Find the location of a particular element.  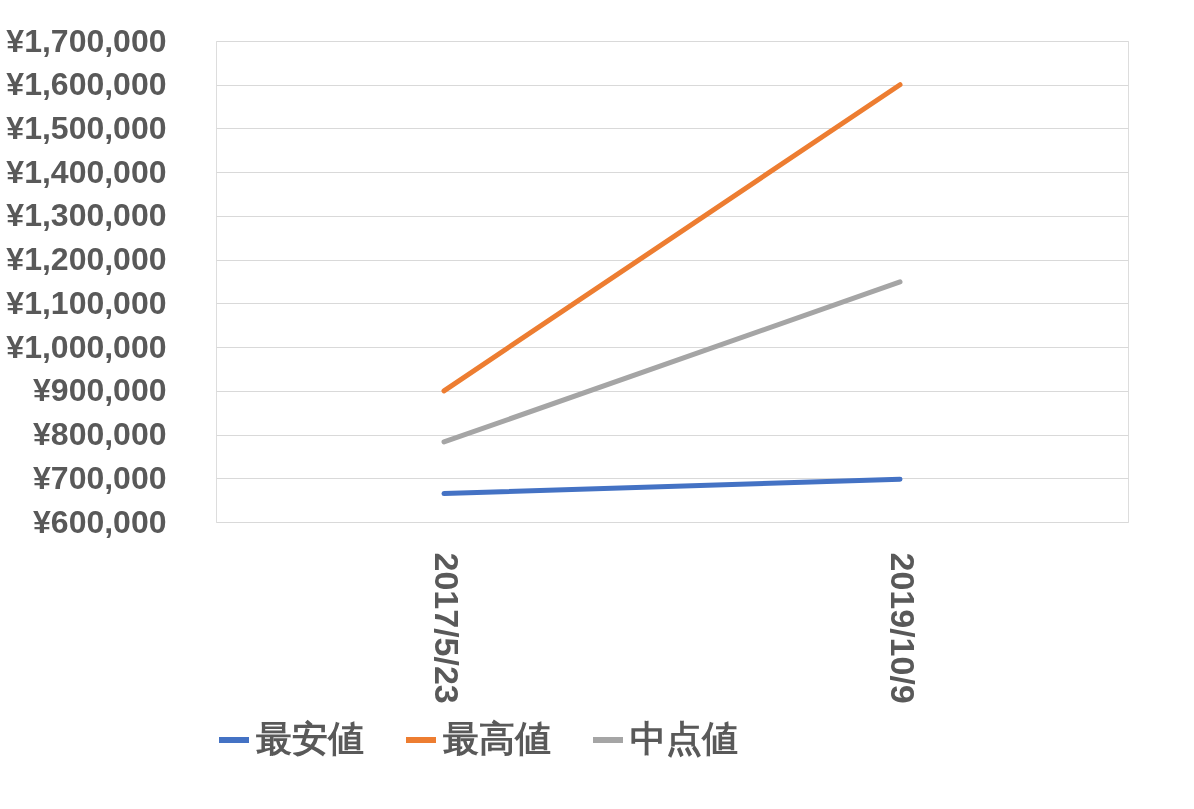

x-tick-label: 2017/5/23 is located at coordinates (446, 628).